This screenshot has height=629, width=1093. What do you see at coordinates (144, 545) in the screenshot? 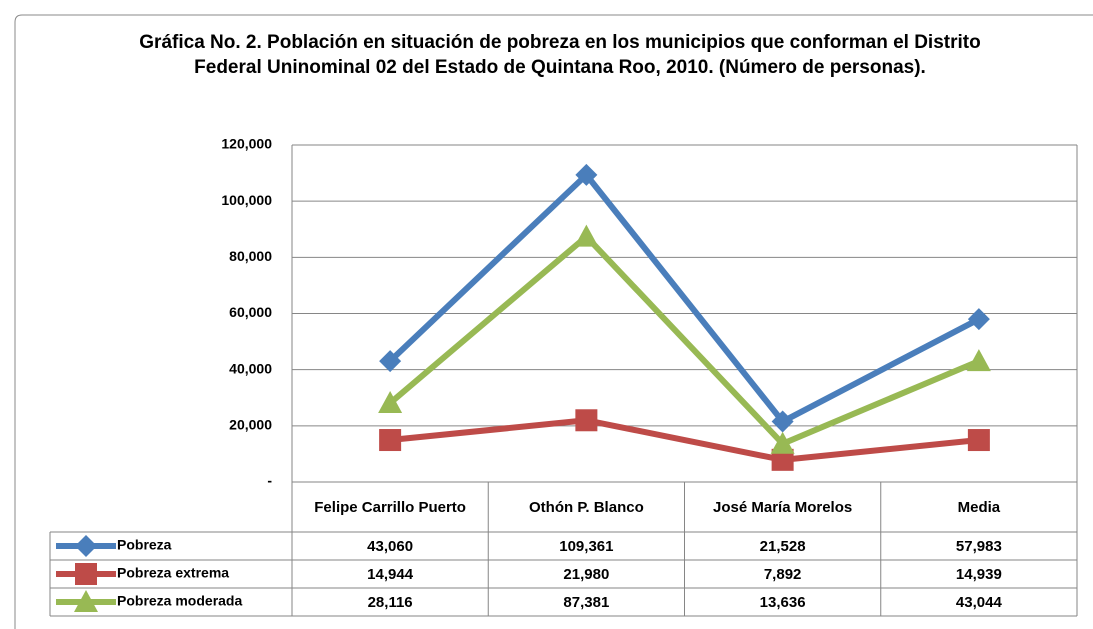
I see `legend-label: Pobreza` at bounding box center [144, 545].